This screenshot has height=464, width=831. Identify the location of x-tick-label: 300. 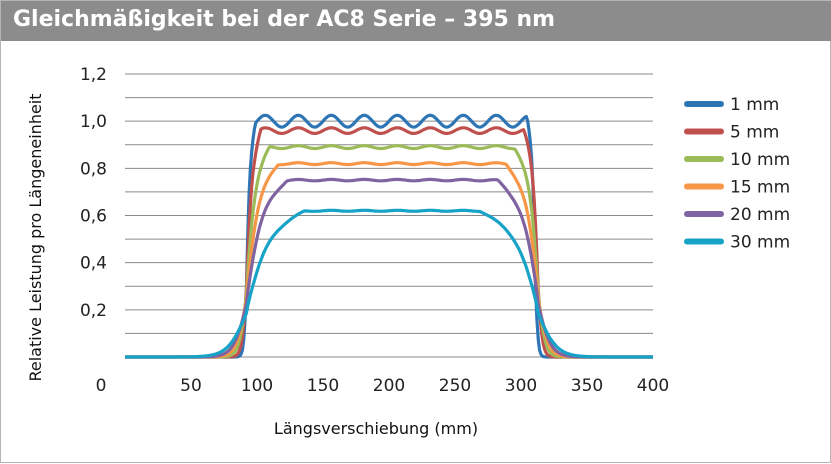
(521, 386).